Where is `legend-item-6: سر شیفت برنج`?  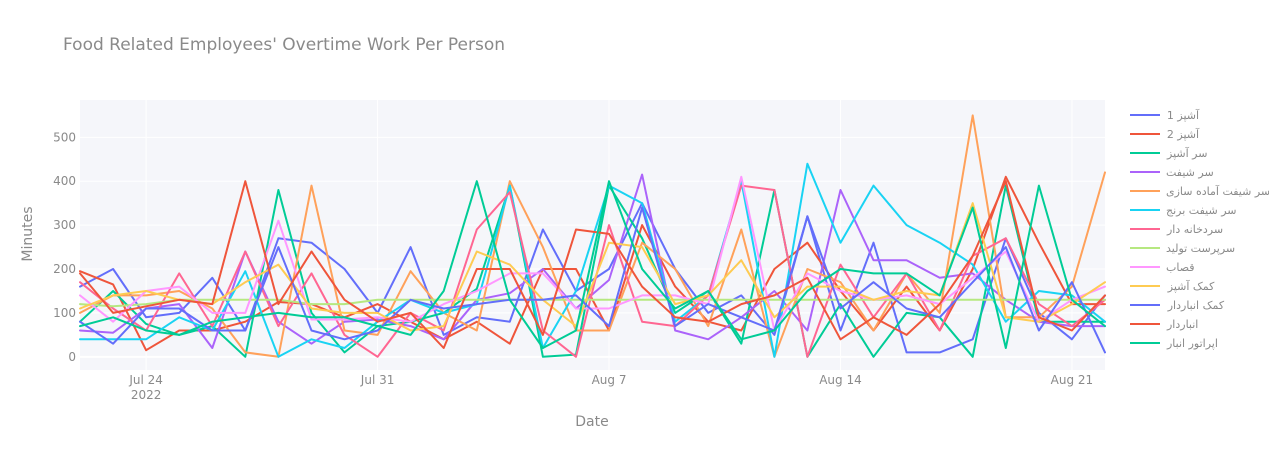 legend-item-6: سر شیفت برنج is located at coordinates (1183, 210).